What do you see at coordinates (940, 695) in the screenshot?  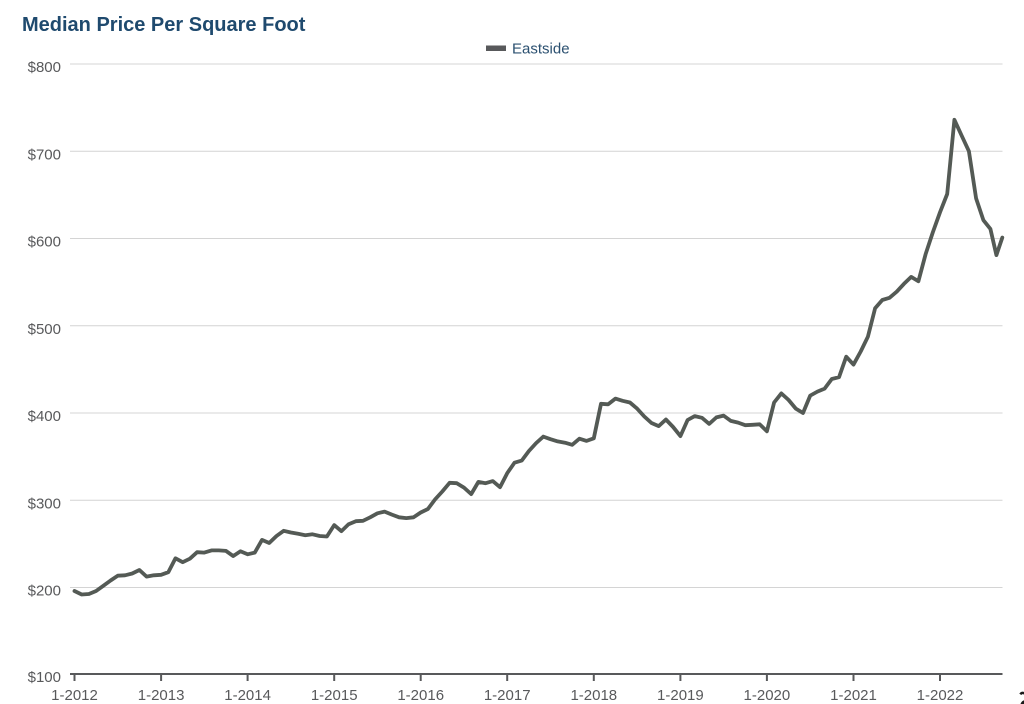 I see `svg-text: 1-2022` at bounding box center [940, 695].